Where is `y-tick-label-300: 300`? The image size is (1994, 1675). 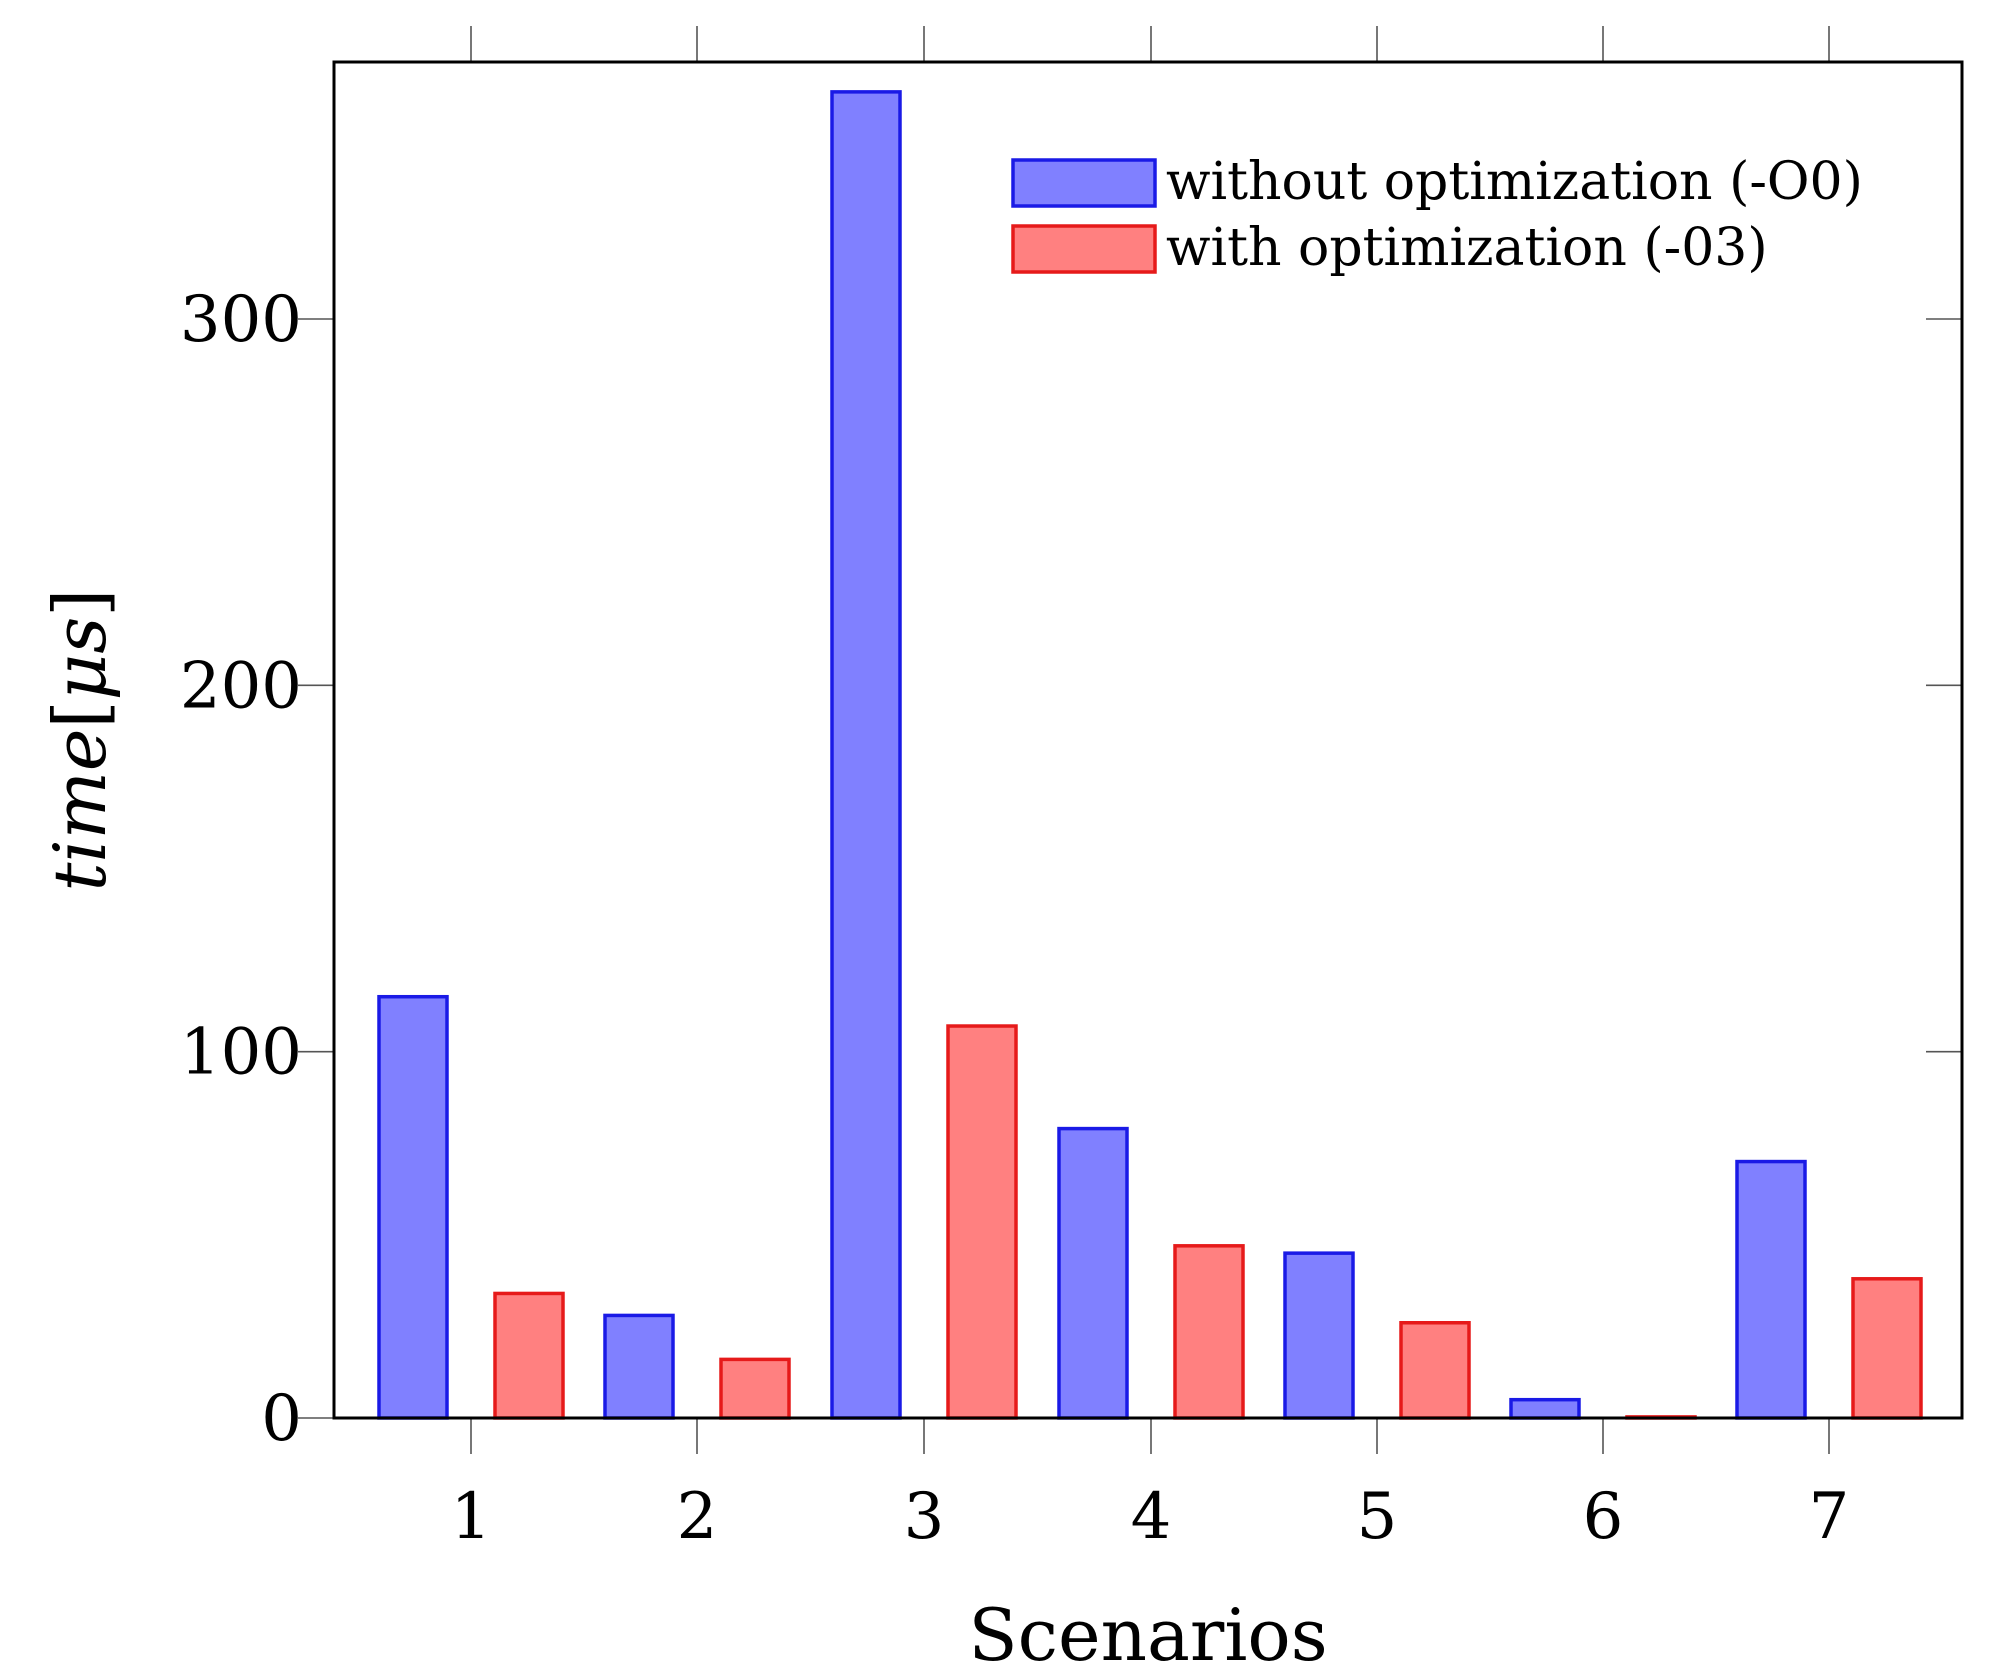
y-tick-label-300: 300 is located at coordinates (241, 320).